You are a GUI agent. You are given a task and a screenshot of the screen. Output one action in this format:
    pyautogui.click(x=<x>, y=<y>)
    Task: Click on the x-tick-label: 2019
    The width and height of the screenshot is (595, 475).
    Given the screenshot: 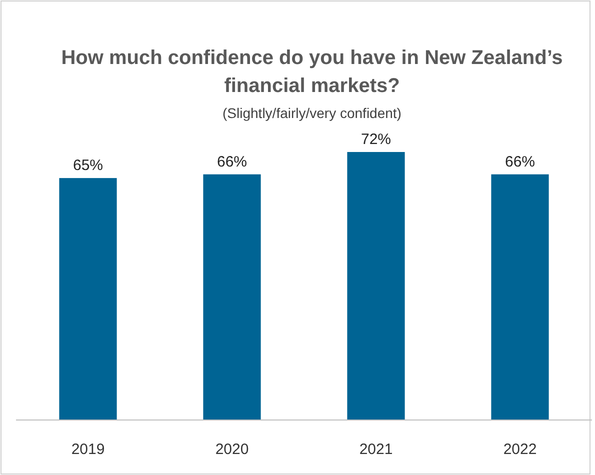 What is the action you would take?
    pyautogui.click(x=88, y=449)
    